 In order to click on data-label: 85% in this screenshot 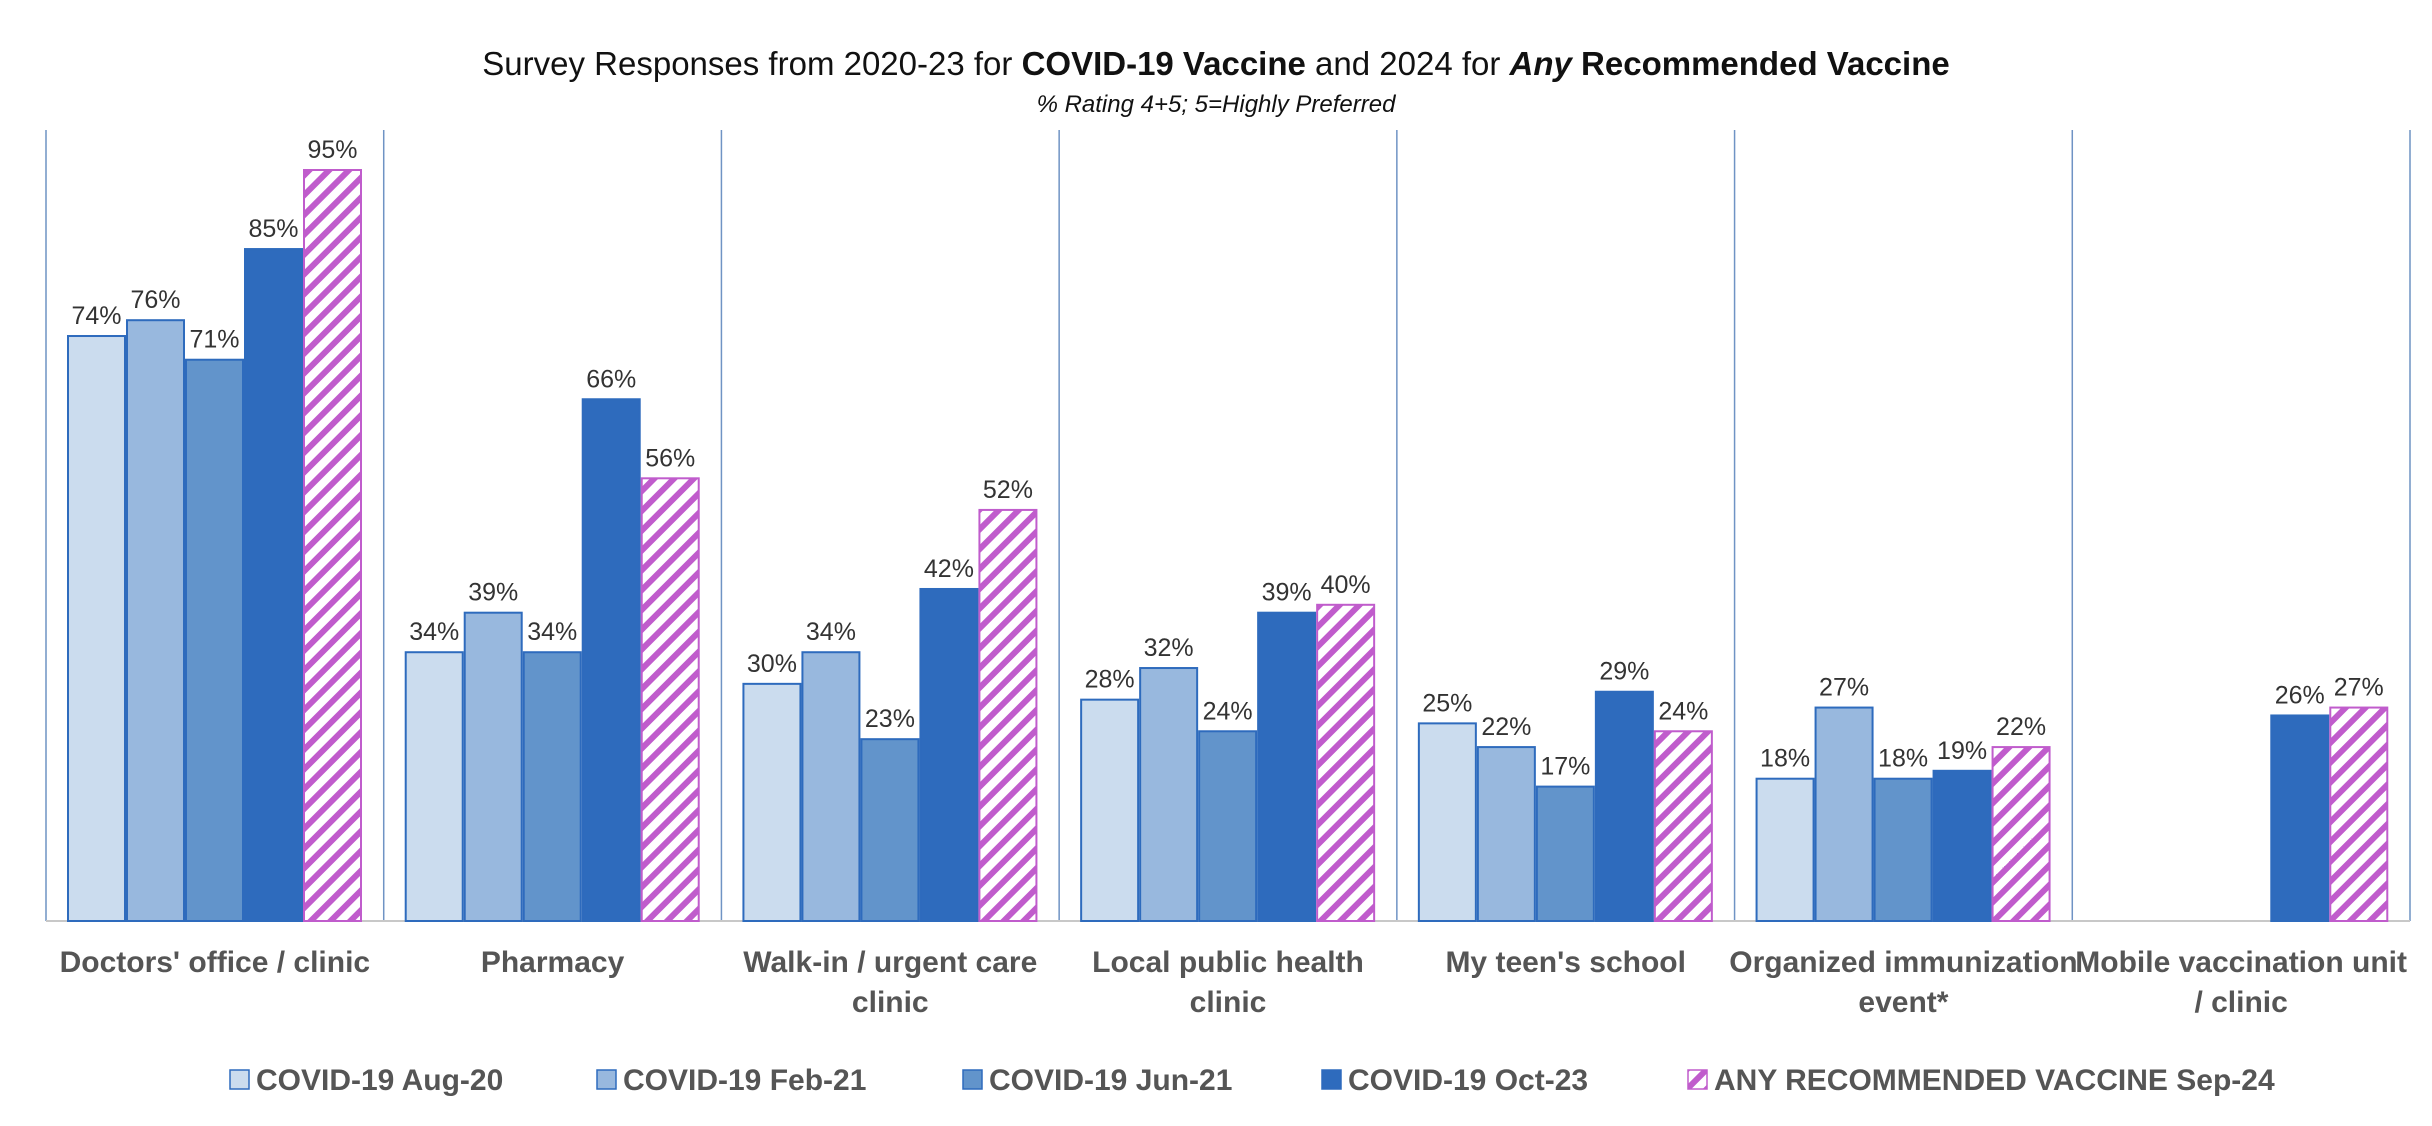, I will do `click(273, 229)`.